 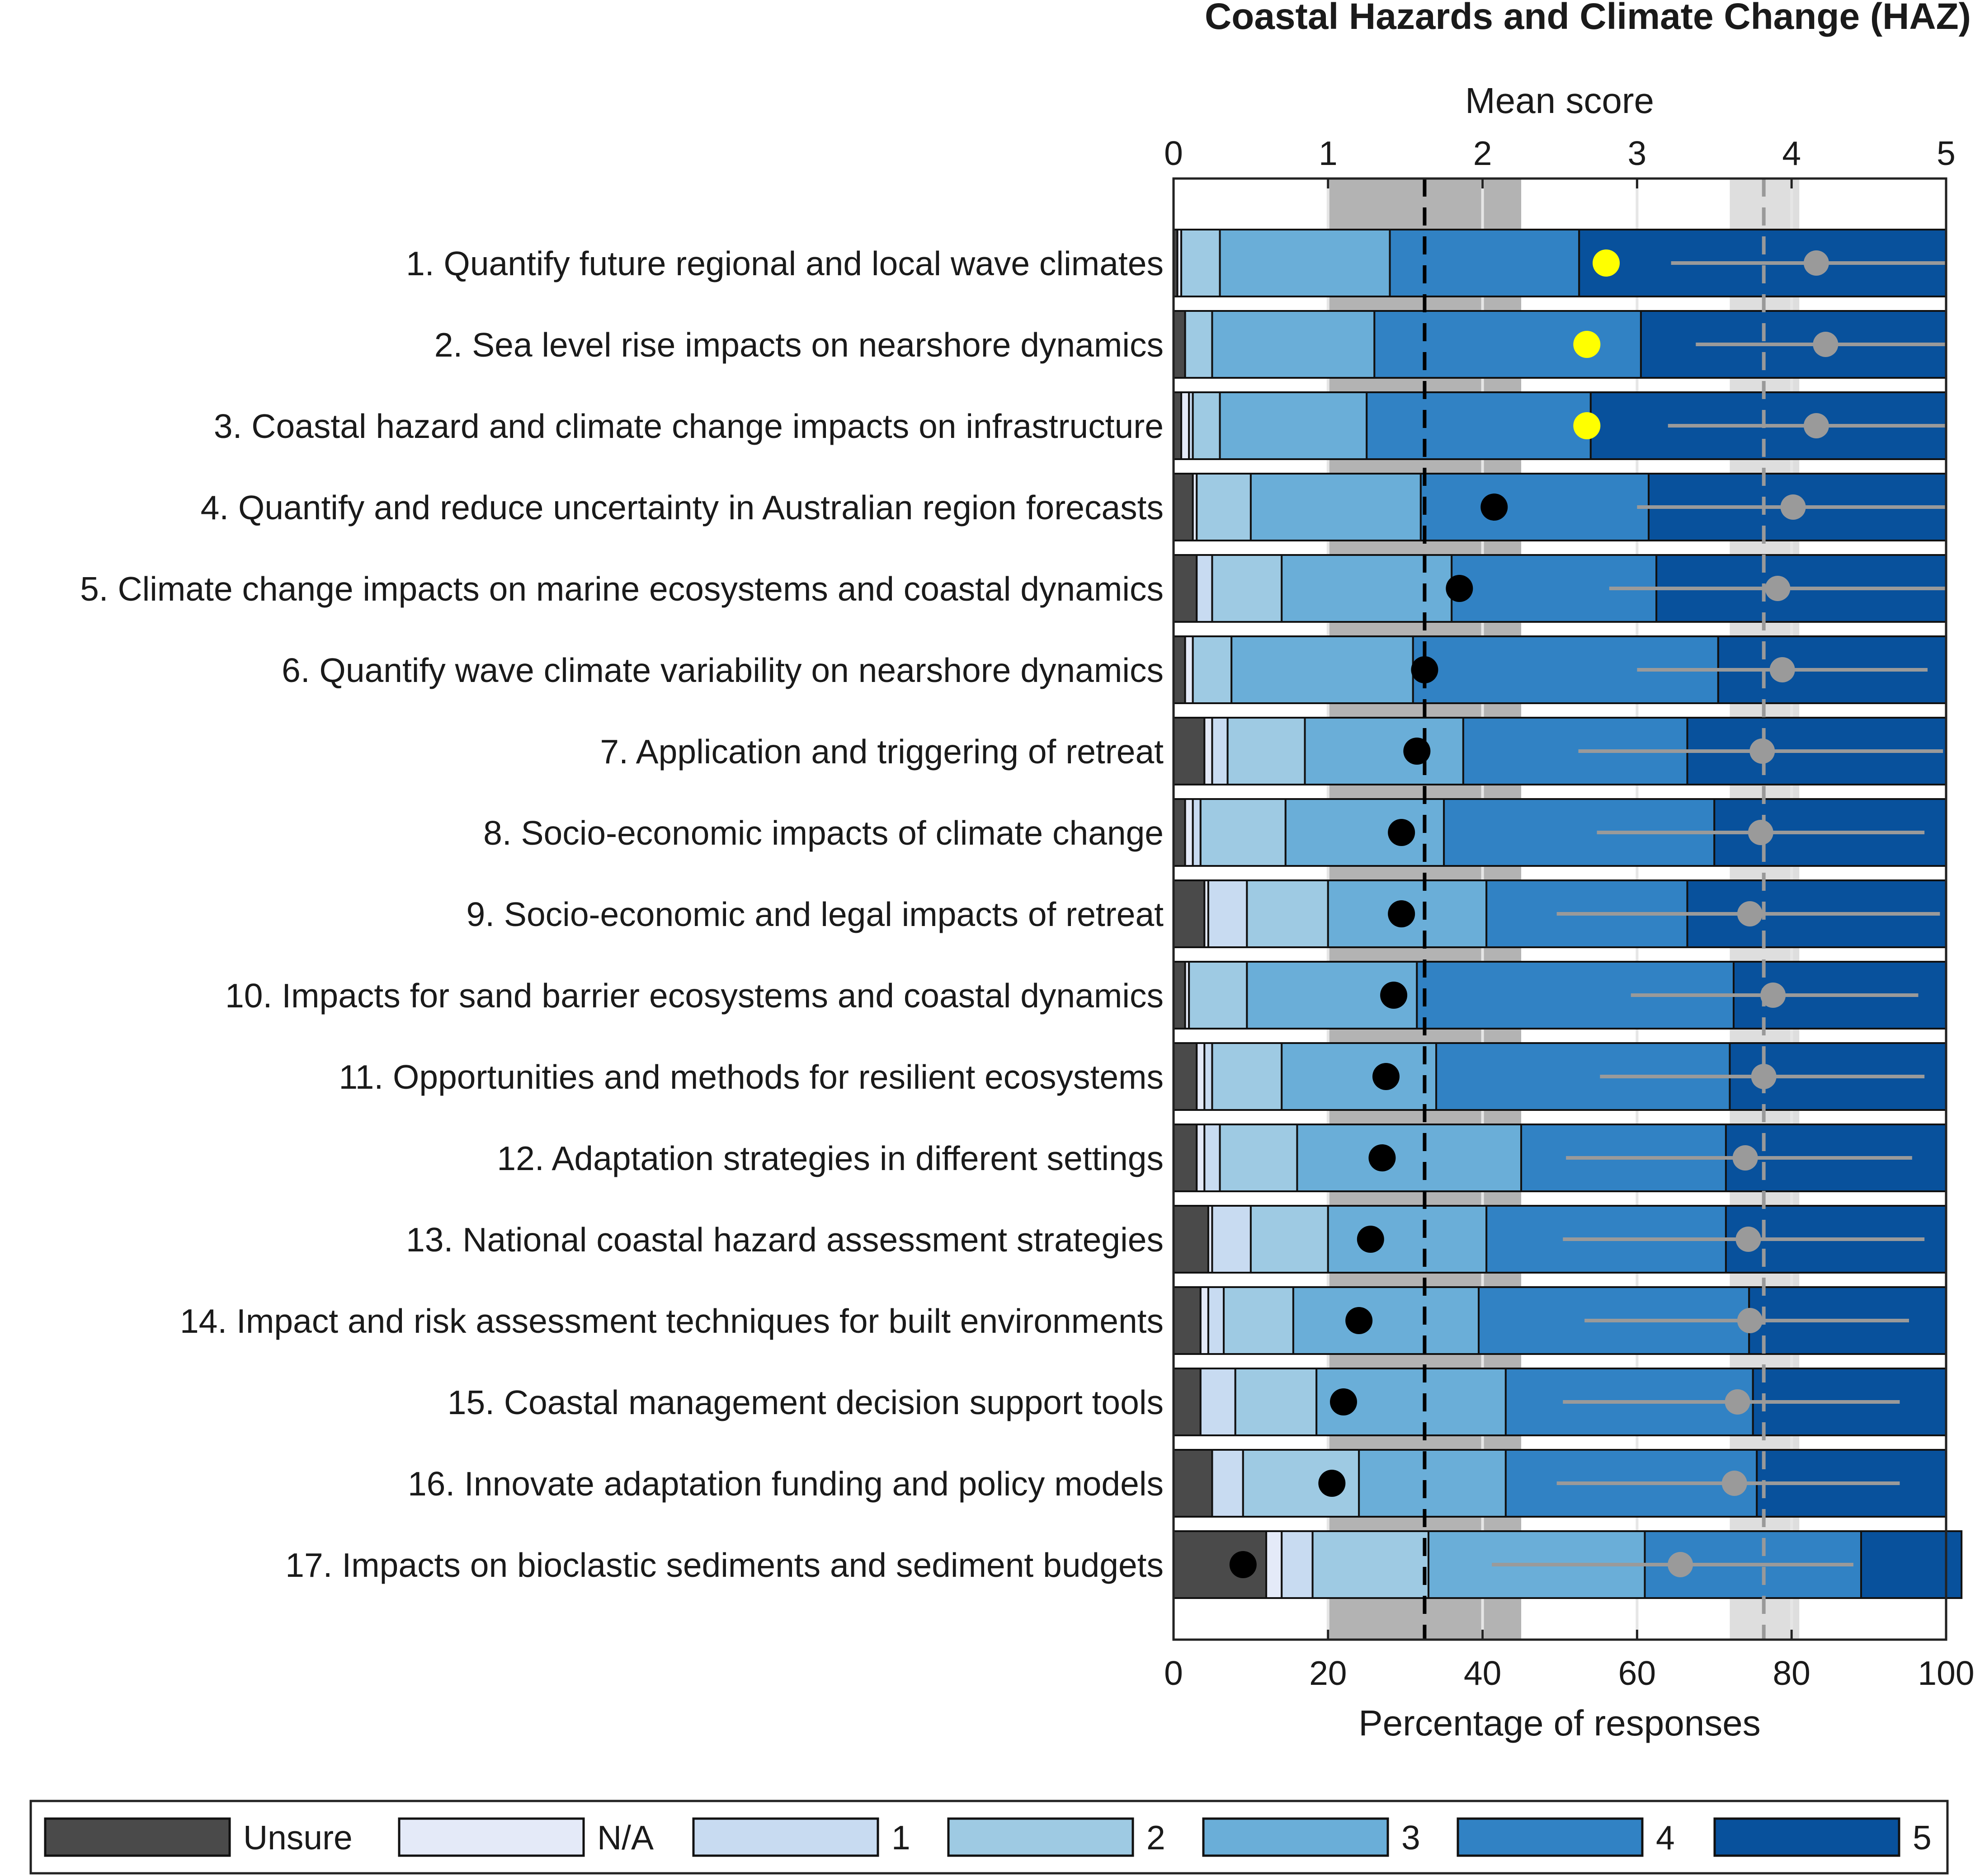 I want to click on legend-label: 1, so click(x=900, y=1838).